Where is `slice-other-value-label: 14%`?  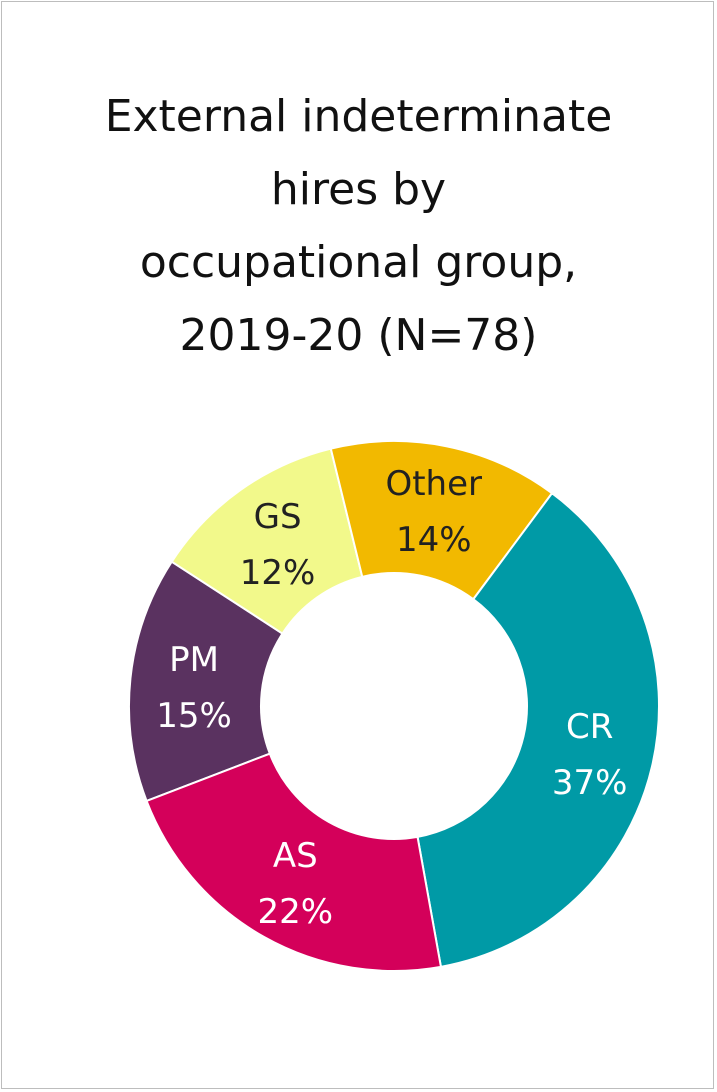
slice-other-value-label: 14% is located at coordinates (434, 540).